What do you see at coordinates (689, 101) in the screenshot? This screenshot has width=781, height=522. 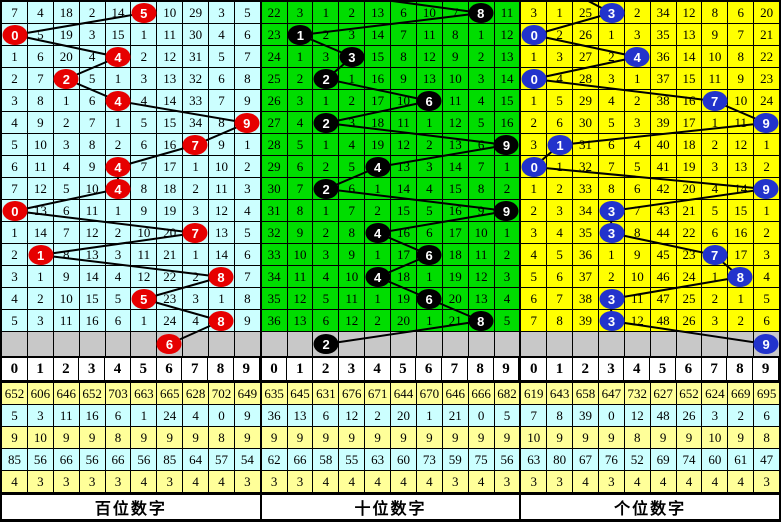 I see `miss-count-cell: 16` at bounding box center [689, 101].